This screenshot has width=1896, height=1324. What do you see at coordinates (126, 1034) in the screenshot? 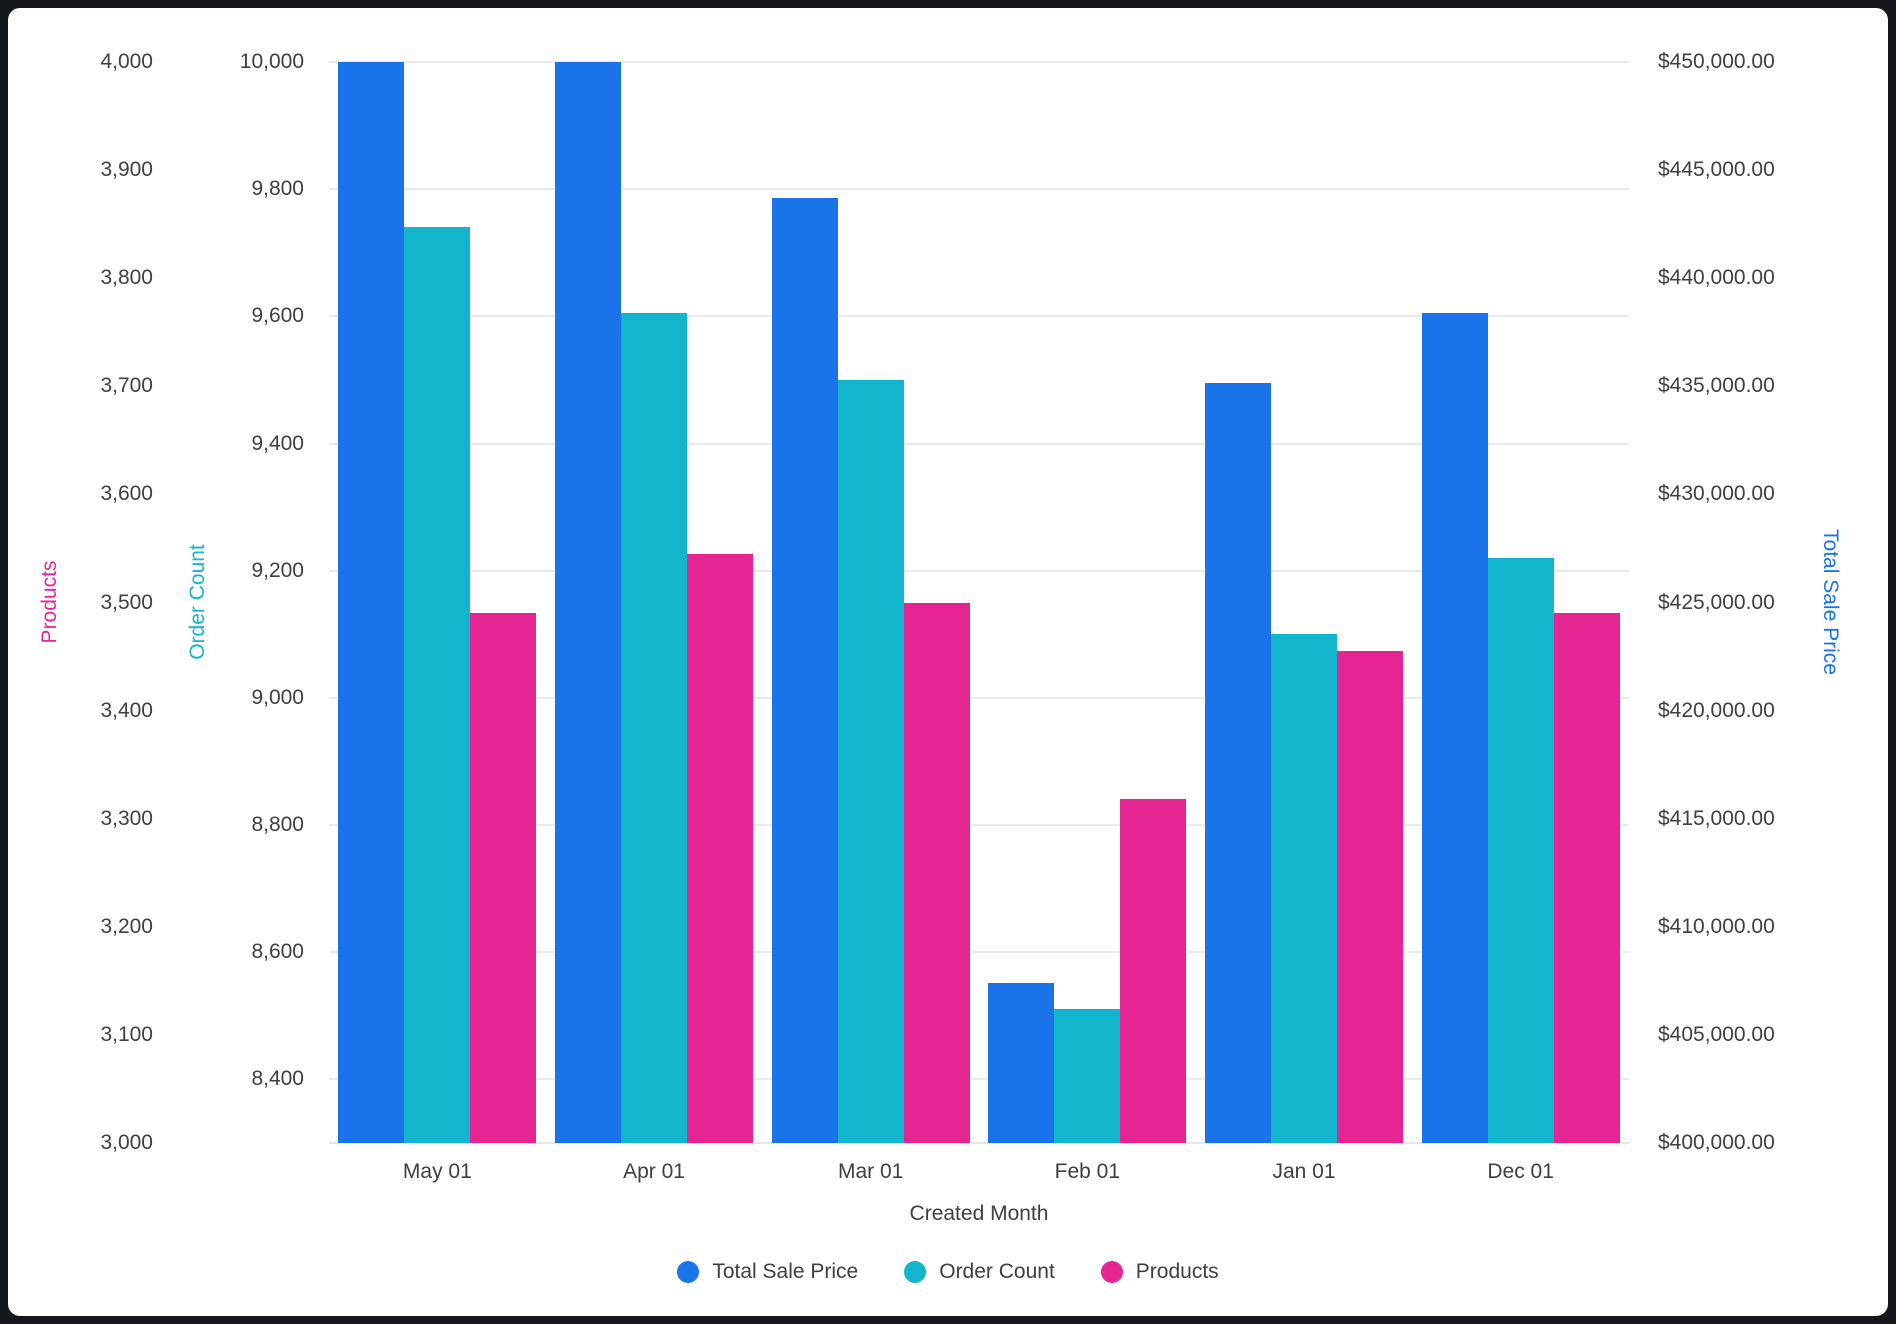
I see `y-tick-label: 3,100` at bounding box center [126, 1034].